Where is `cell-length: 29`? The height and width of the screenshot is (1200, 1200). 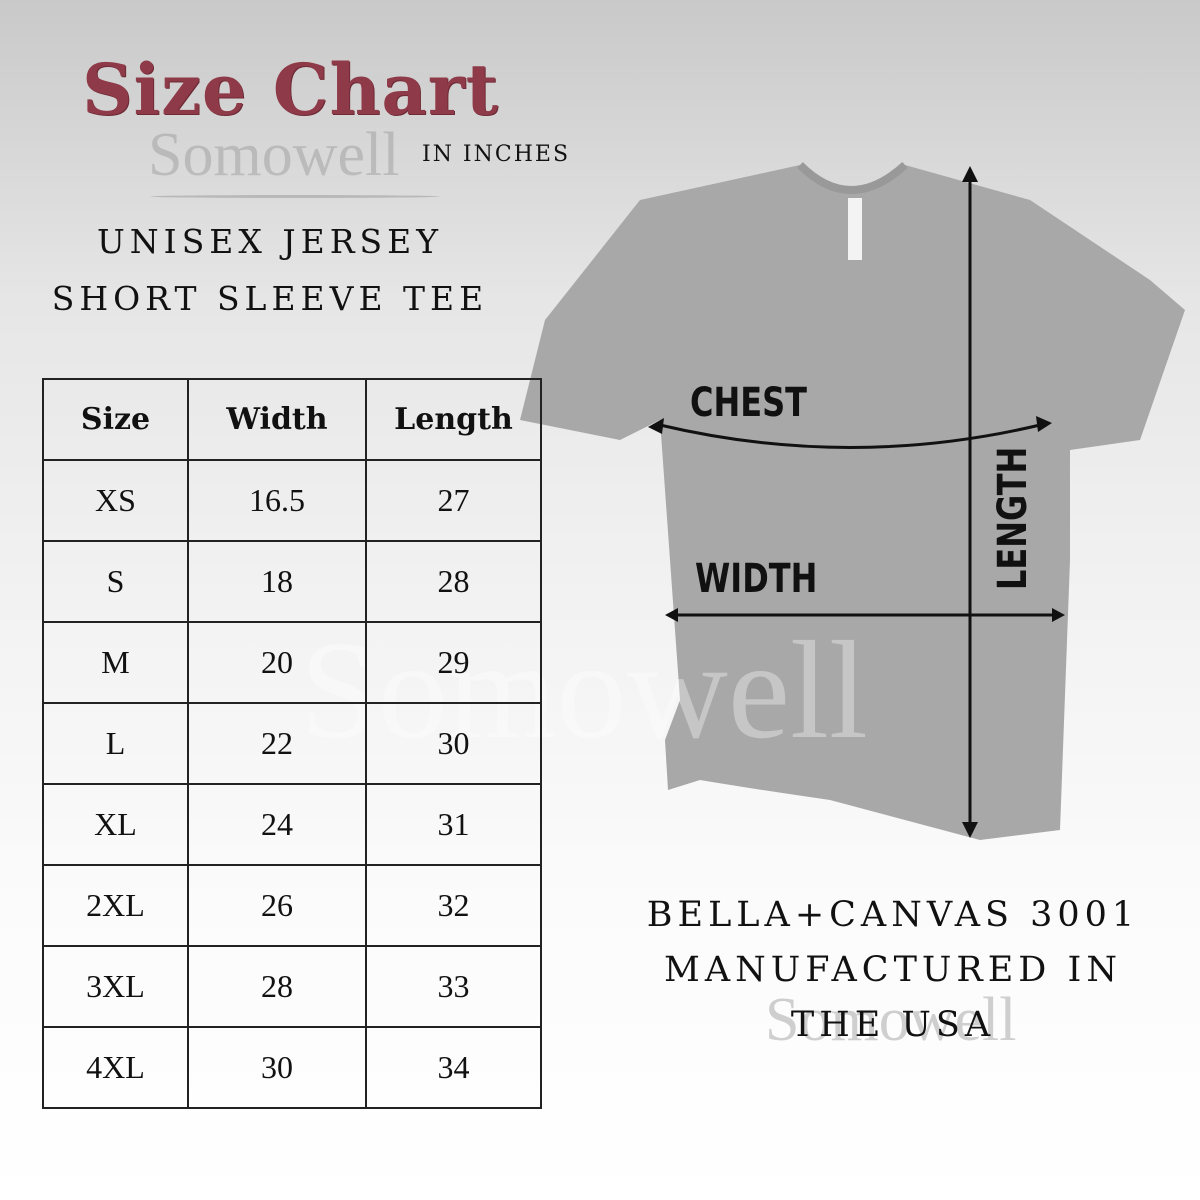 cell-length: 29 is located at coordinates (453, 662).